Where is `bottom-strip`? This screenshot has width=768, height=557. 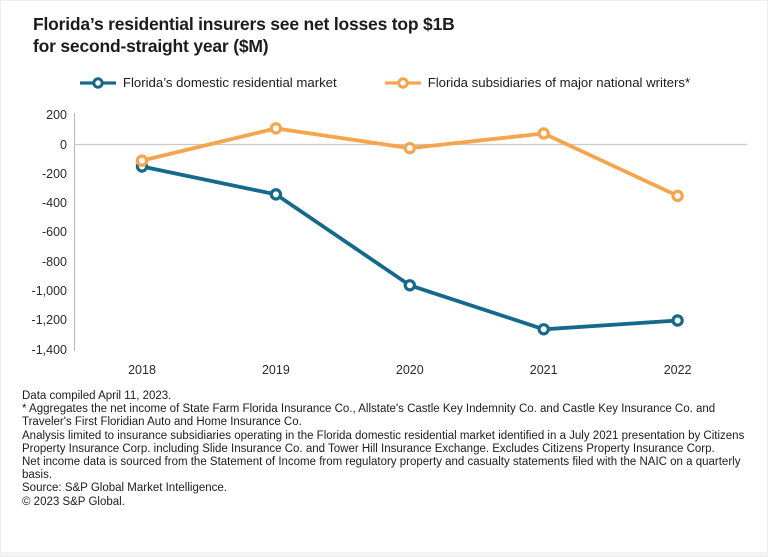
bottom-strip is located at coordinates (384, 554).